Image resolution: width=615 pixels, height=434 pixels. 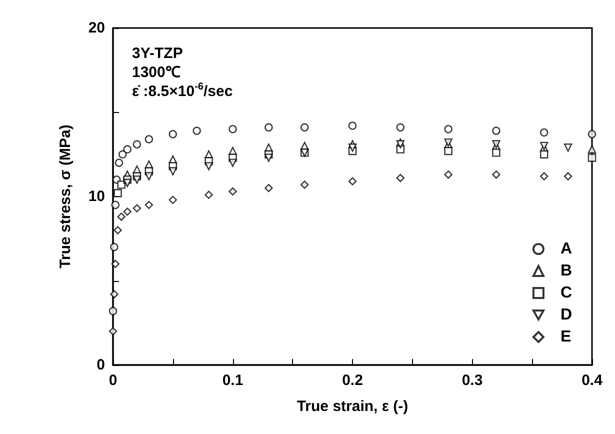 What do you see at coordinates (352, 380) in the screenshot?
I see `x-tick-label: 0.2` at bounding box center [352, 380].